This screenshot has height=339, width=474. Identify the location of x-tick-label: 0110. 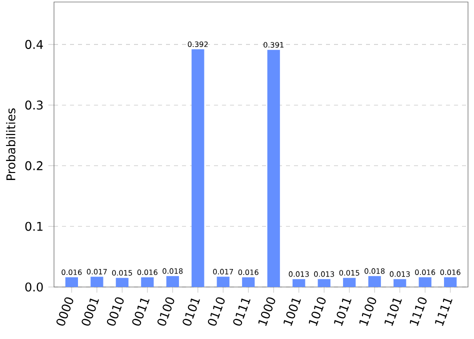
(216, 311).